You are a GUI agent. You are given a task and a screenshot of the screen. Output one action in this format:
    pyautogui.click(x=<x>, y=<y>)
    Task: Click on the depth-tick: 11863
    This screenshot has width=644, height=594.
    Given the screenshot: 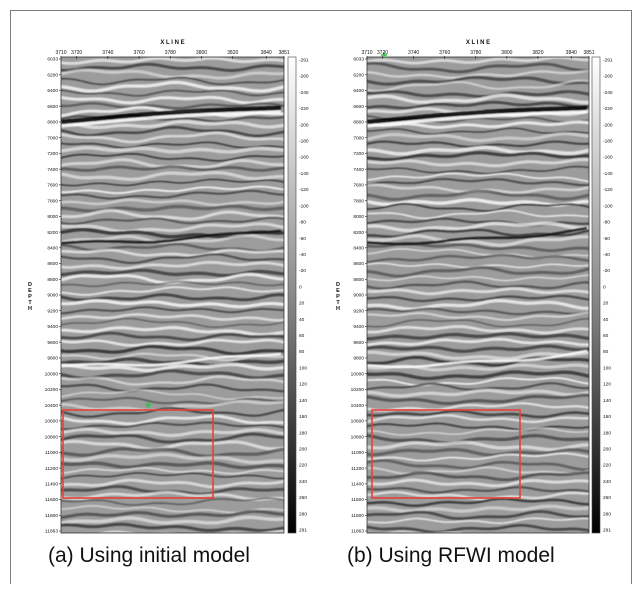 What is the action you would take?
    pyautogui.click(x=357, y=532)
    